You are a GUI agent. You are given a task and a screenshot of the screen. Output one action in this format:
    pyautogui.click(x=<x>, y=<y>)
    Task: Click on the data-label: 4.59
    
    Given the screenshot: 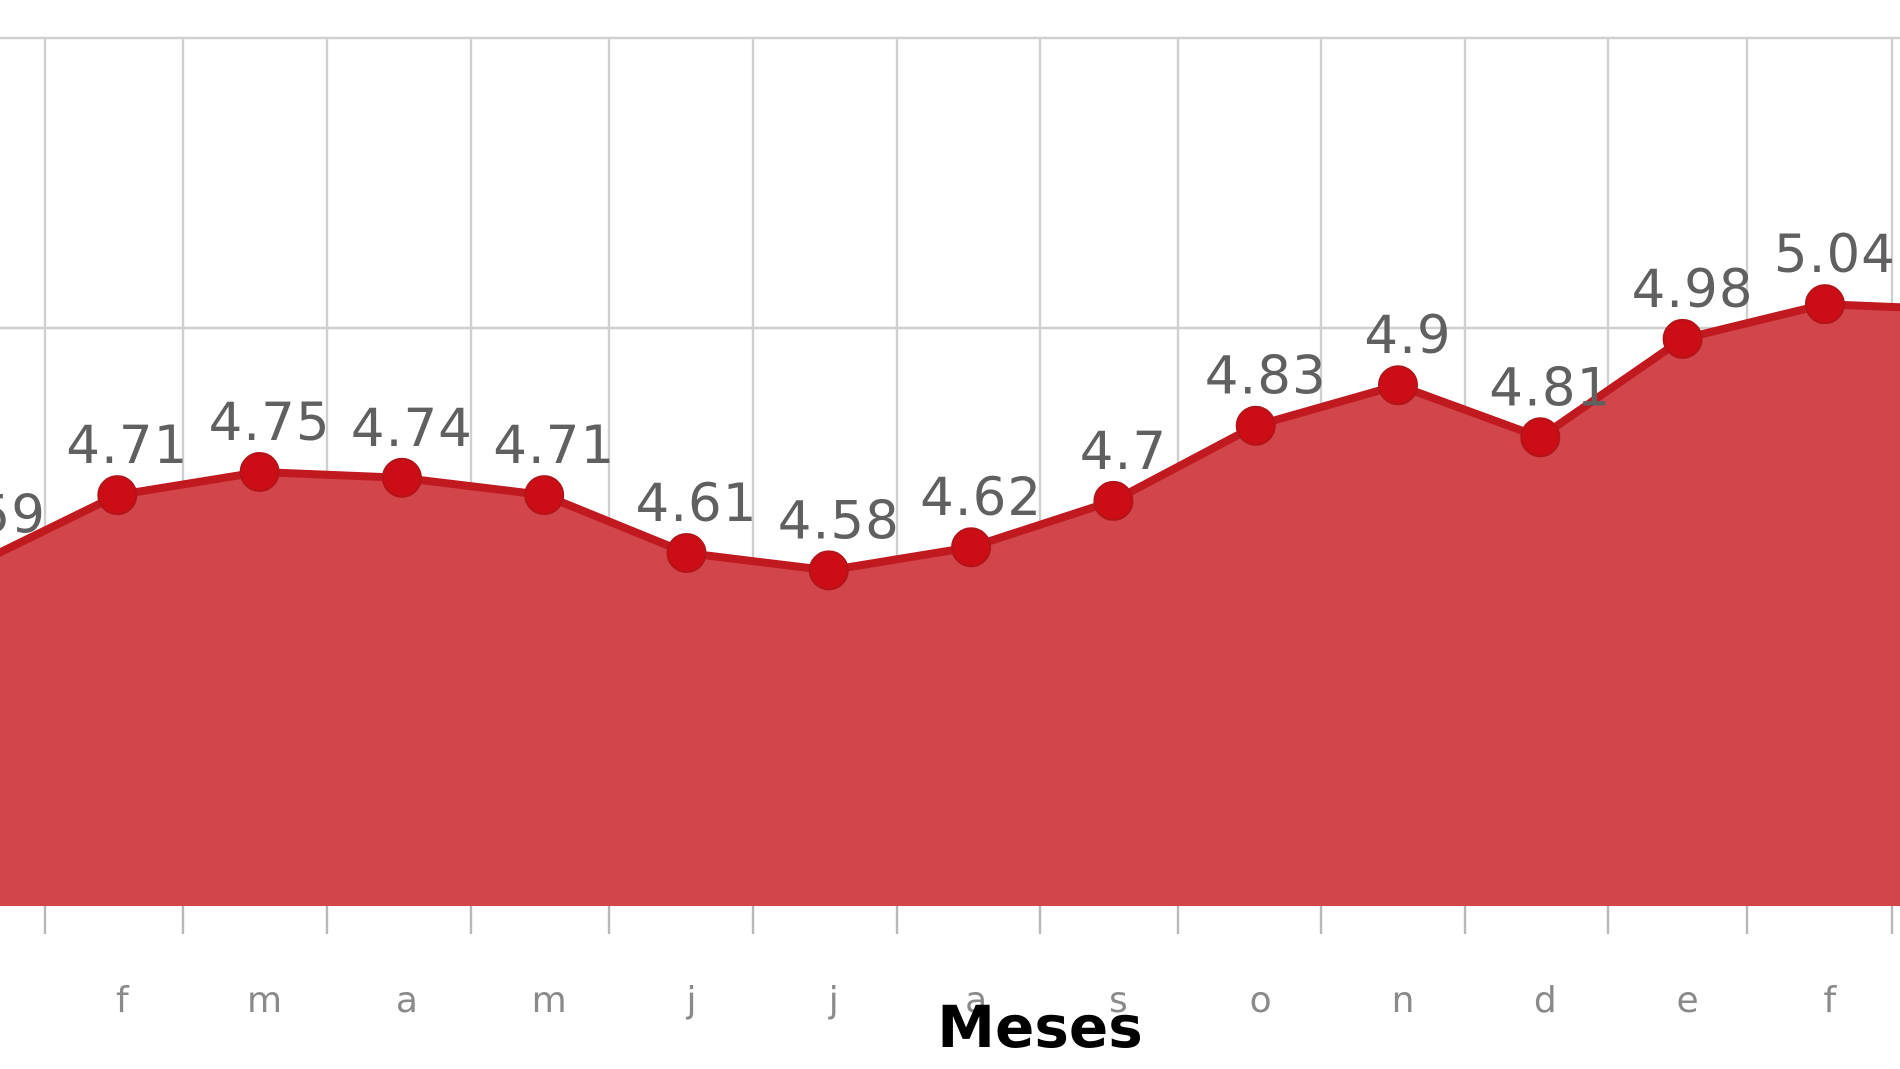 What is the action you would take?
    pyautogui.click(x=23, y=515)
    